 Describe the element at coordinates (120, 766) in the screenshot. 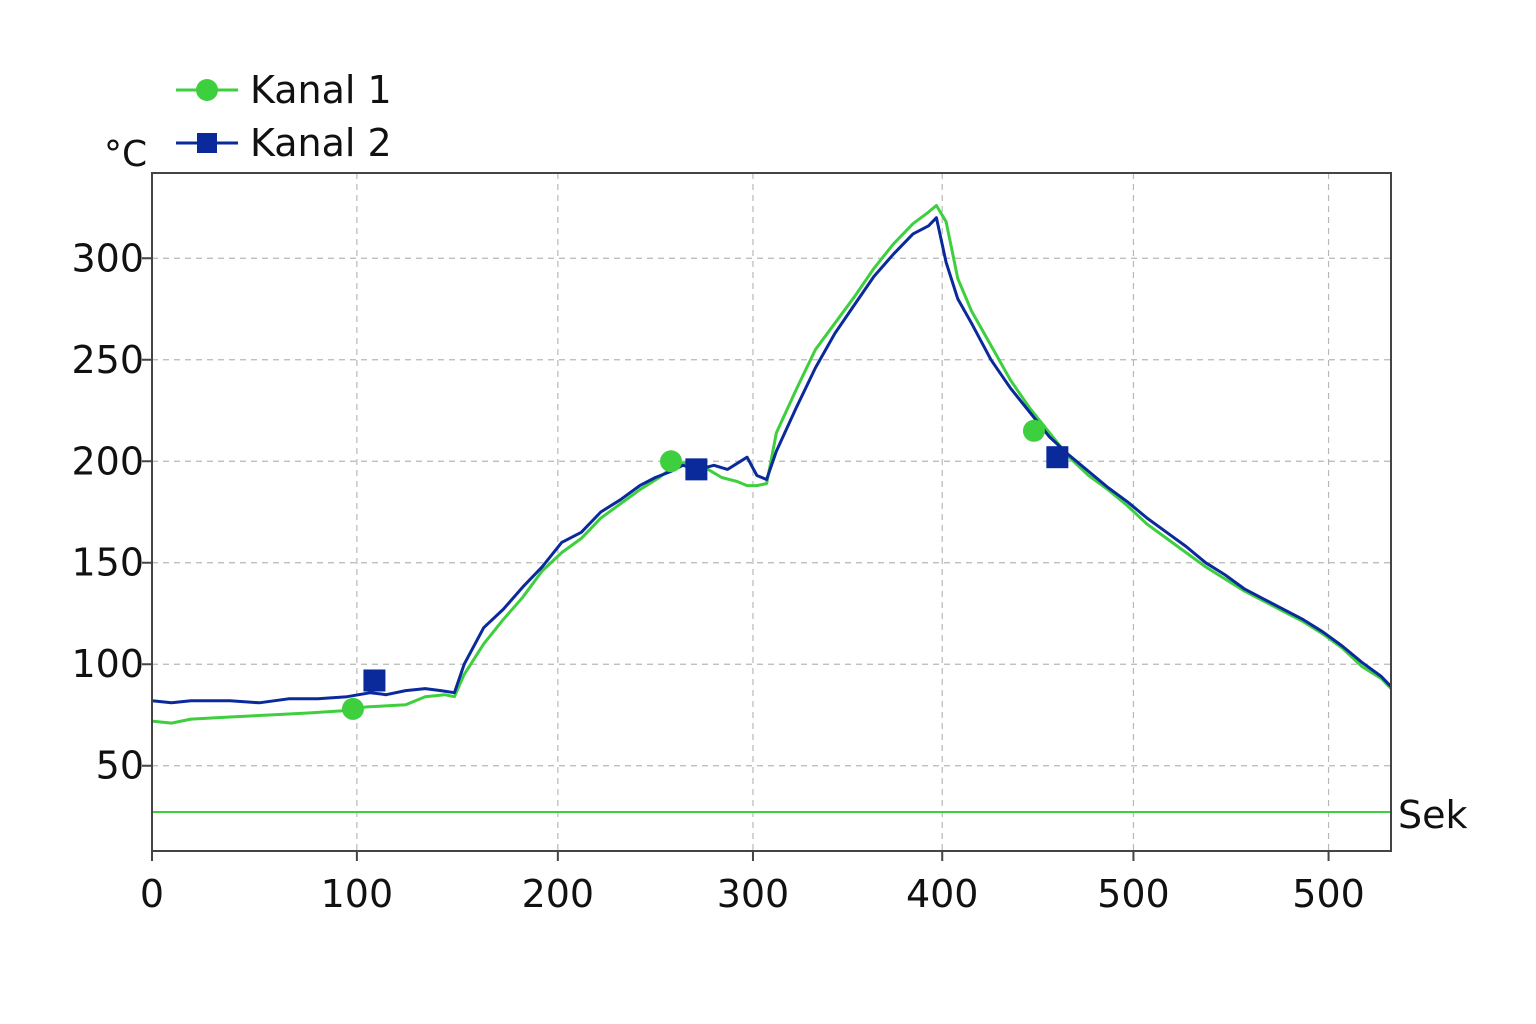

I see `y-tick-label: 50` at that location.